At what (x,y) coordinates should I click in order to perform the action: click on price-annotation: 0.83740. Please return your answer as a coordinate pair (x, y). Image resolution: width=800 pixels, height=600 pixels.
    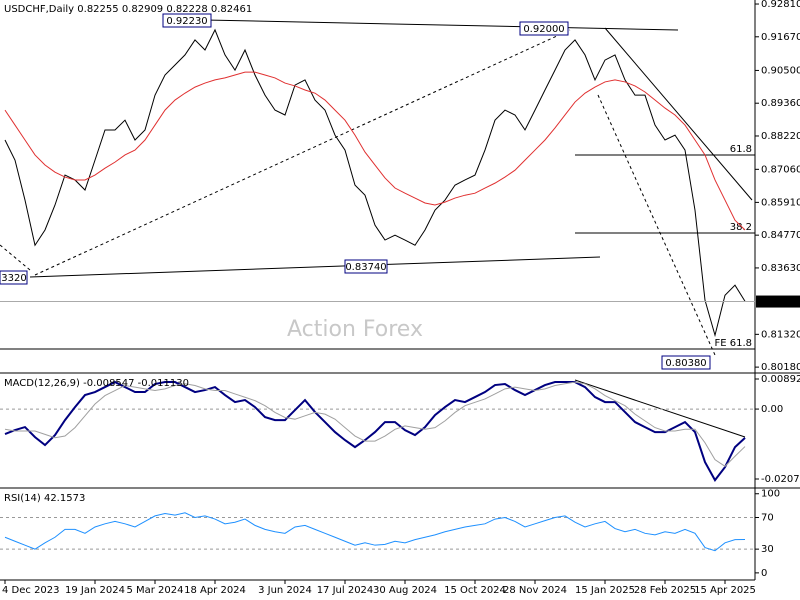
    Looking at the image, I should click on (365, 267).